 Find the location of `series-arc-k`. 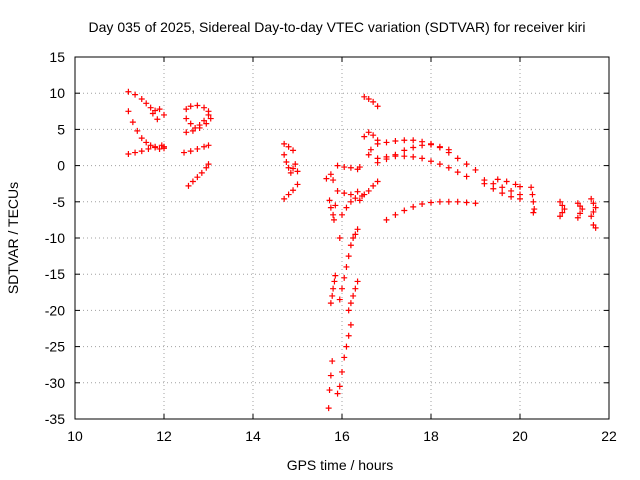

series-arc-k is located at coordinates (333, 206).